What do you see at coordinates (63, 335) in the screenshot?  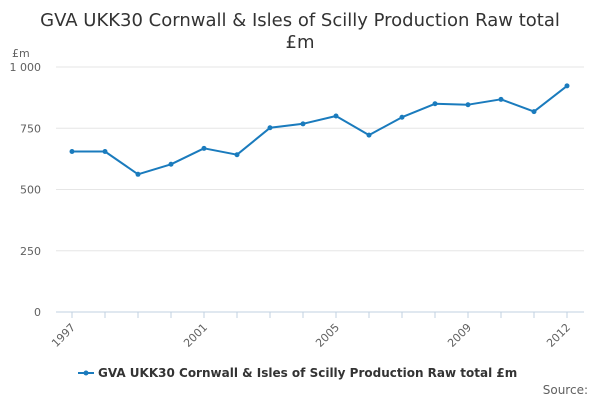 I see `x-tick-label: 1997` at bounding box center [63, 335].